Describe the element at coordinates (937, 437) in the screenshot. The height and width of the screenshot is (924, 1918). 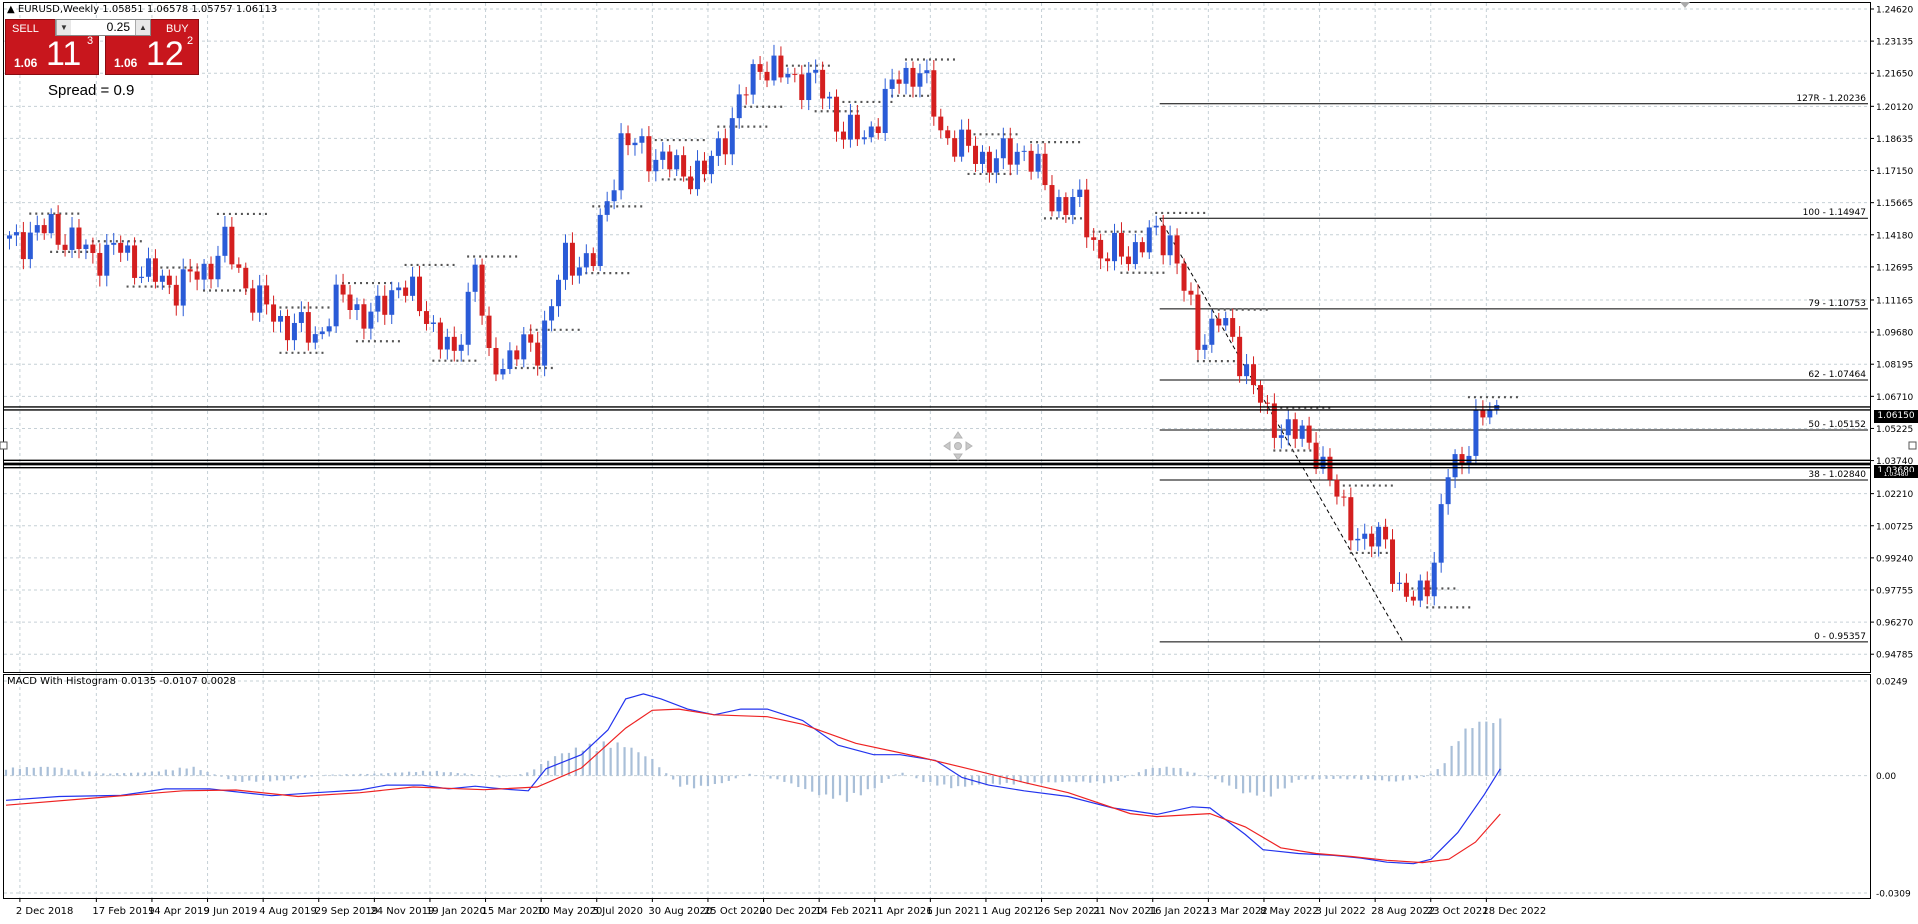
I see `horizontal-lines` at that location.